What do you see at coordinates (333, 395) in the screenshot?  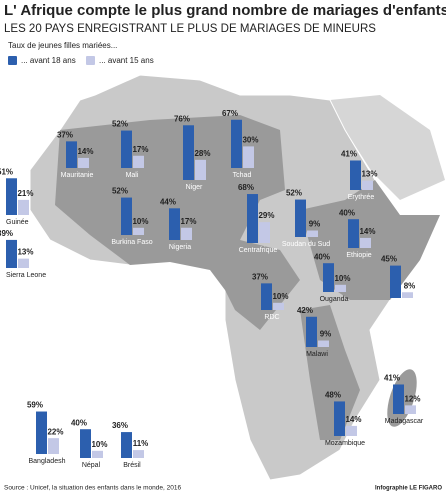 I see `value-label: 48%` at bounding box center [333, 395].